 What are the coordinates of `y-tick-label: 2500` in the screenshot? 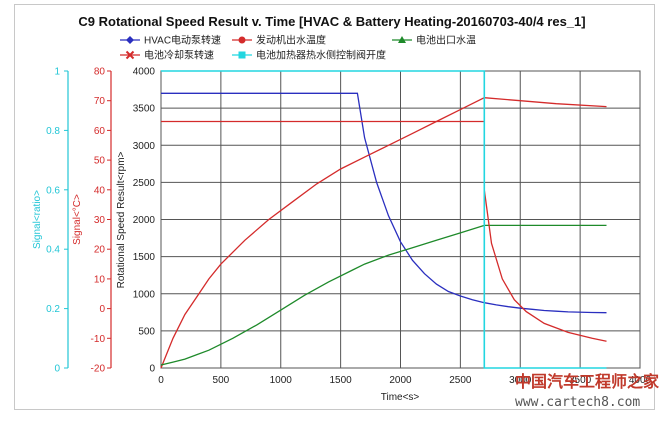 It's located at (144, 183).